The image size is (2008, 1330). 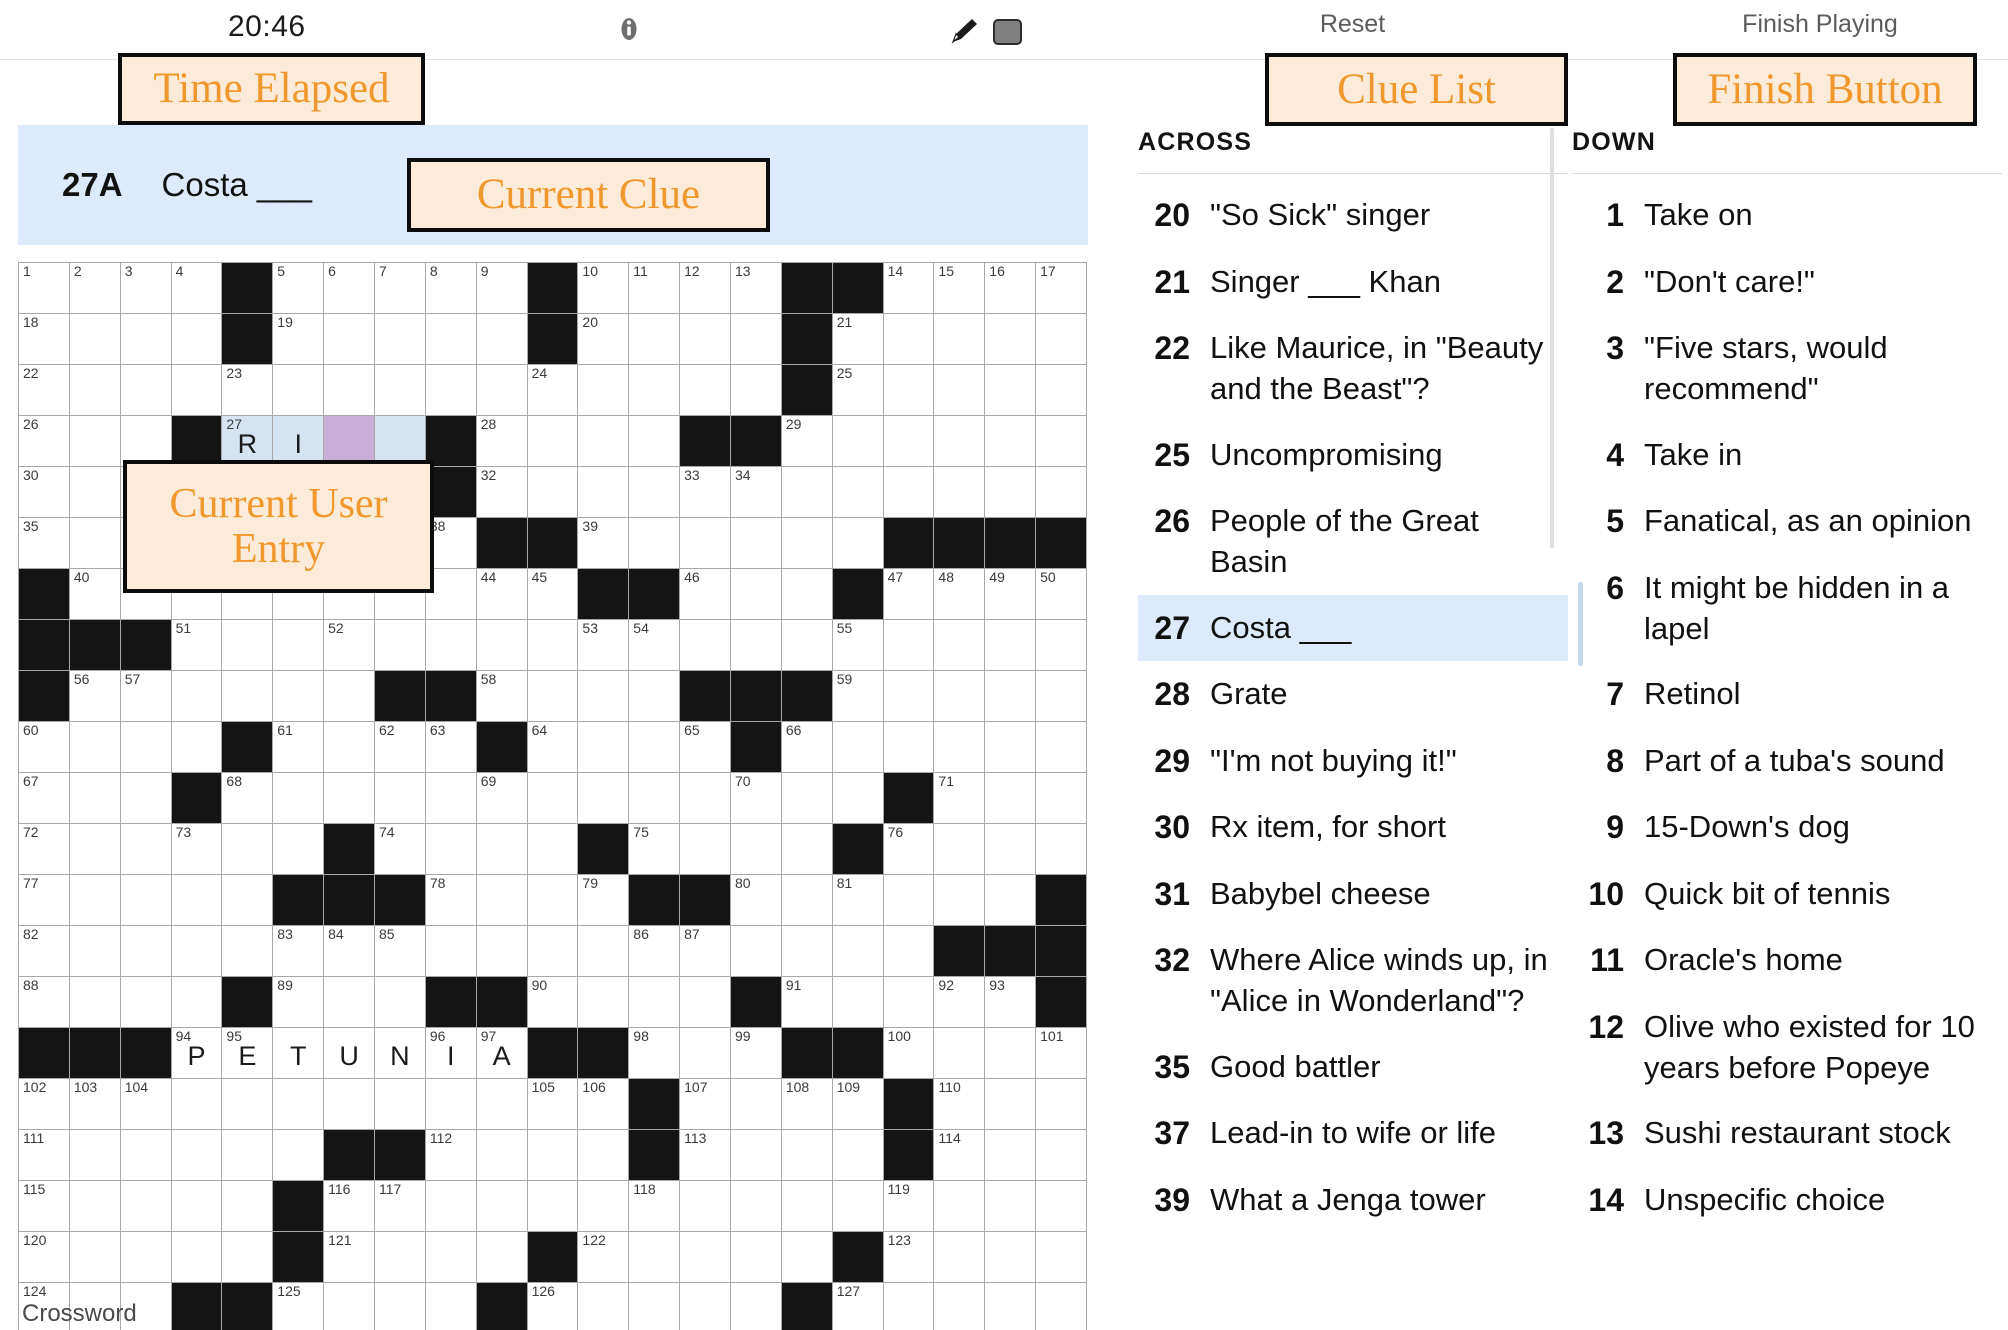 I want to click on clue-item-across-35: 35 Good battler, so click(x=1353, y=1067).